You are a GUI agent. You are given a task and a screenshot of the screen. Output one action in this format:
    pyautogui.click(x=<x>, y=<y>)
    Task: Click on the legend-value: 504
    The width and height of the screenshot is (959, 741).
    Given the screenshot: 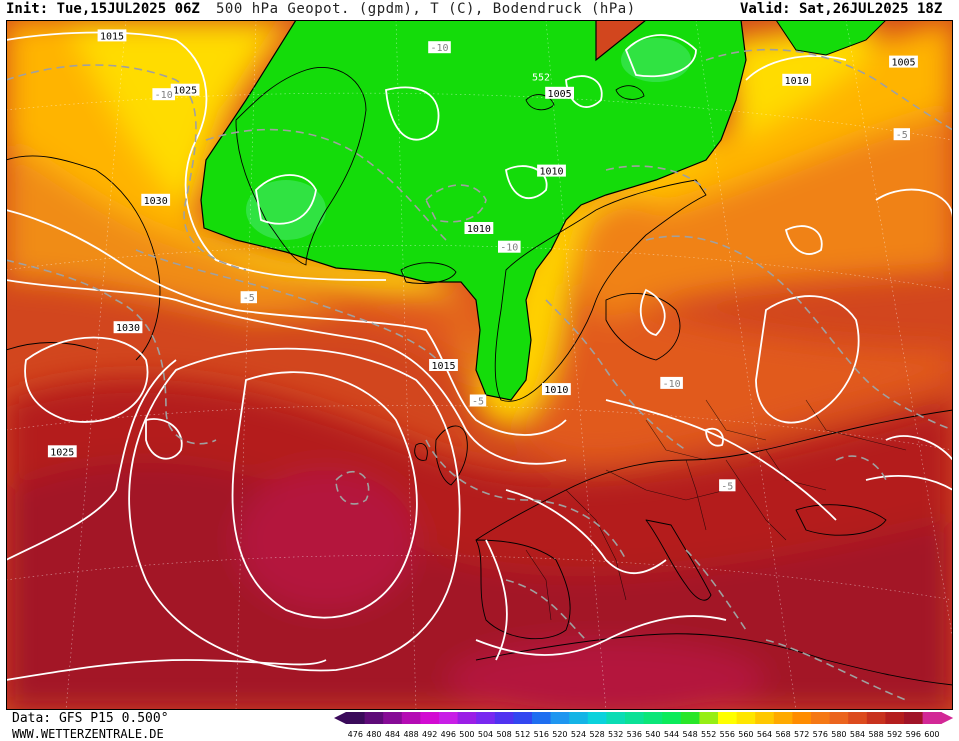 What is the action you would take?
    pyautogui.click(x=485, y=734)
    